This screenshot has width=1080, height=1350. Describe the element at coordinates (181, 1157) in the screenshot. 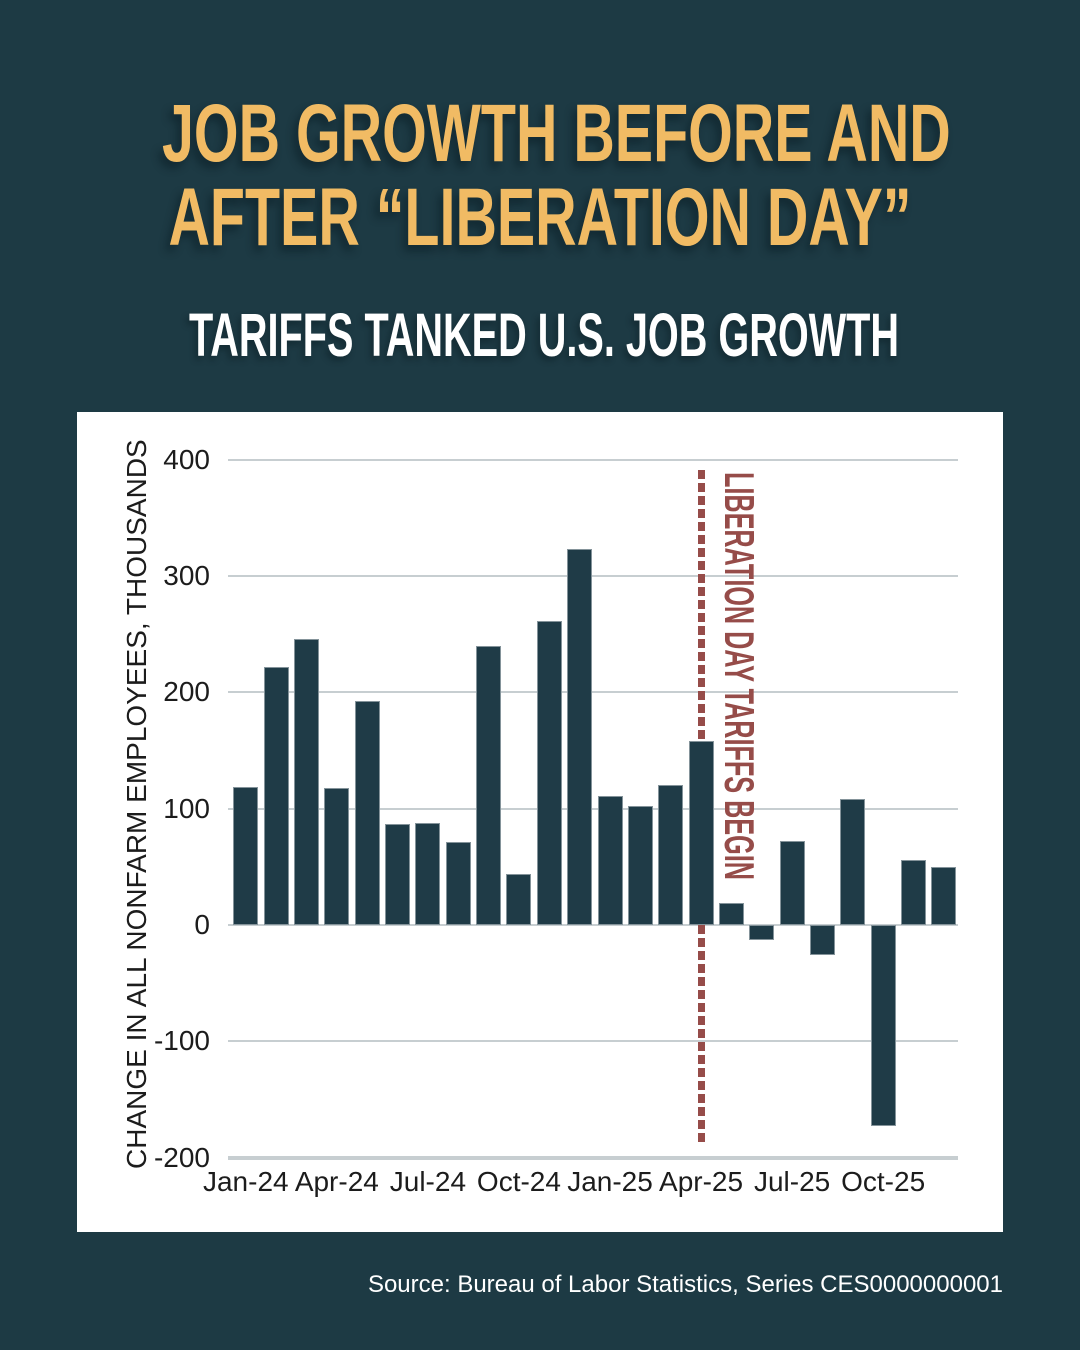

I see `y-tick-label: -200` at that location.